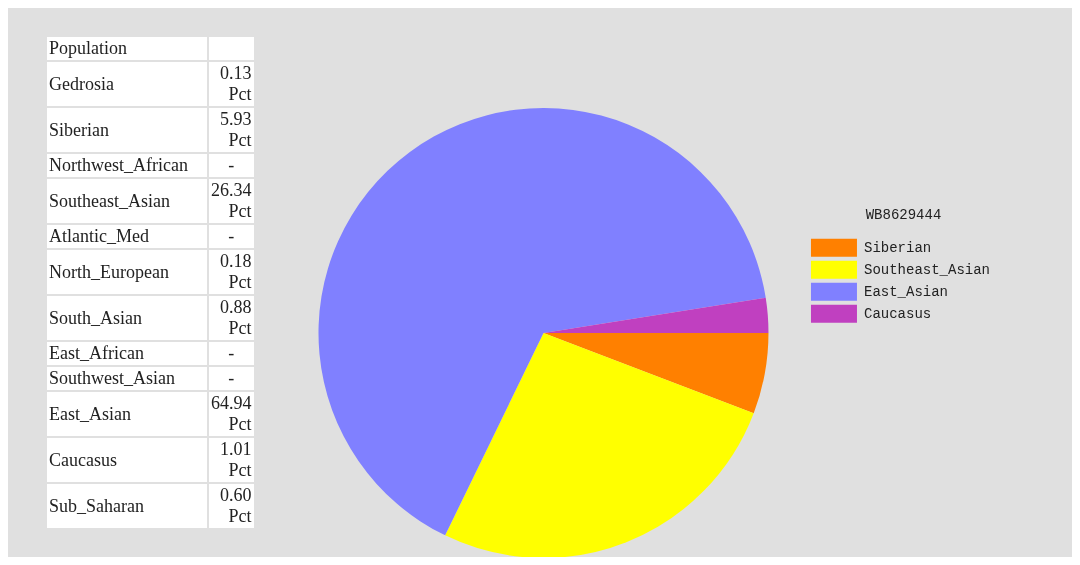 This screenshot has height=565, width=1080. Describe the element at coordinates (231, 201) in the screenshot. I see `data-label: 26.34 Pct` at that location.